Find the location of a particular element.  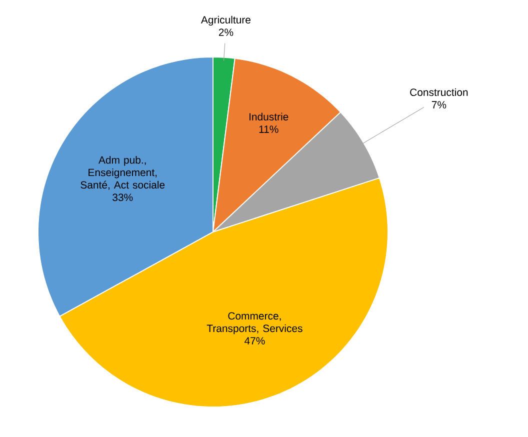

slice-label: Adm pub., Enseignement, Santé, Act sociale is located at coordinates (122, 173).